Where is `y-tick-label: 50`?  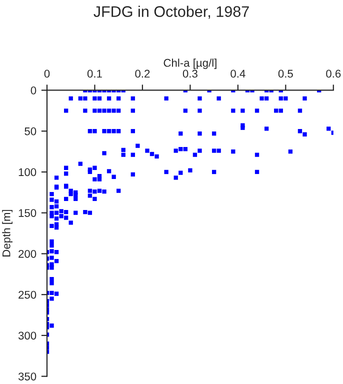 y-tick-label: 50 is located at coordinates (30, 131).